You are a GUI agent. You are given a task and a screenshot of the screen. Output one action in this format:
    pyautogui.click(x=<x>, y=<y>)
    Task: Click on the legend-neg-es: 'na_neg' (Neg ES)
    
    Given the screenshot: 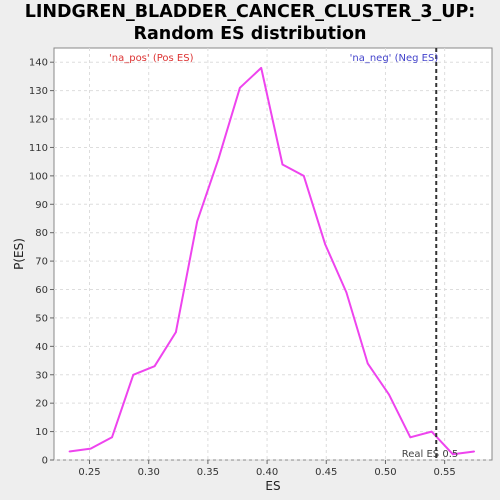 What is the action you would take?
    pyautogui.click(x=394, y=58)
    